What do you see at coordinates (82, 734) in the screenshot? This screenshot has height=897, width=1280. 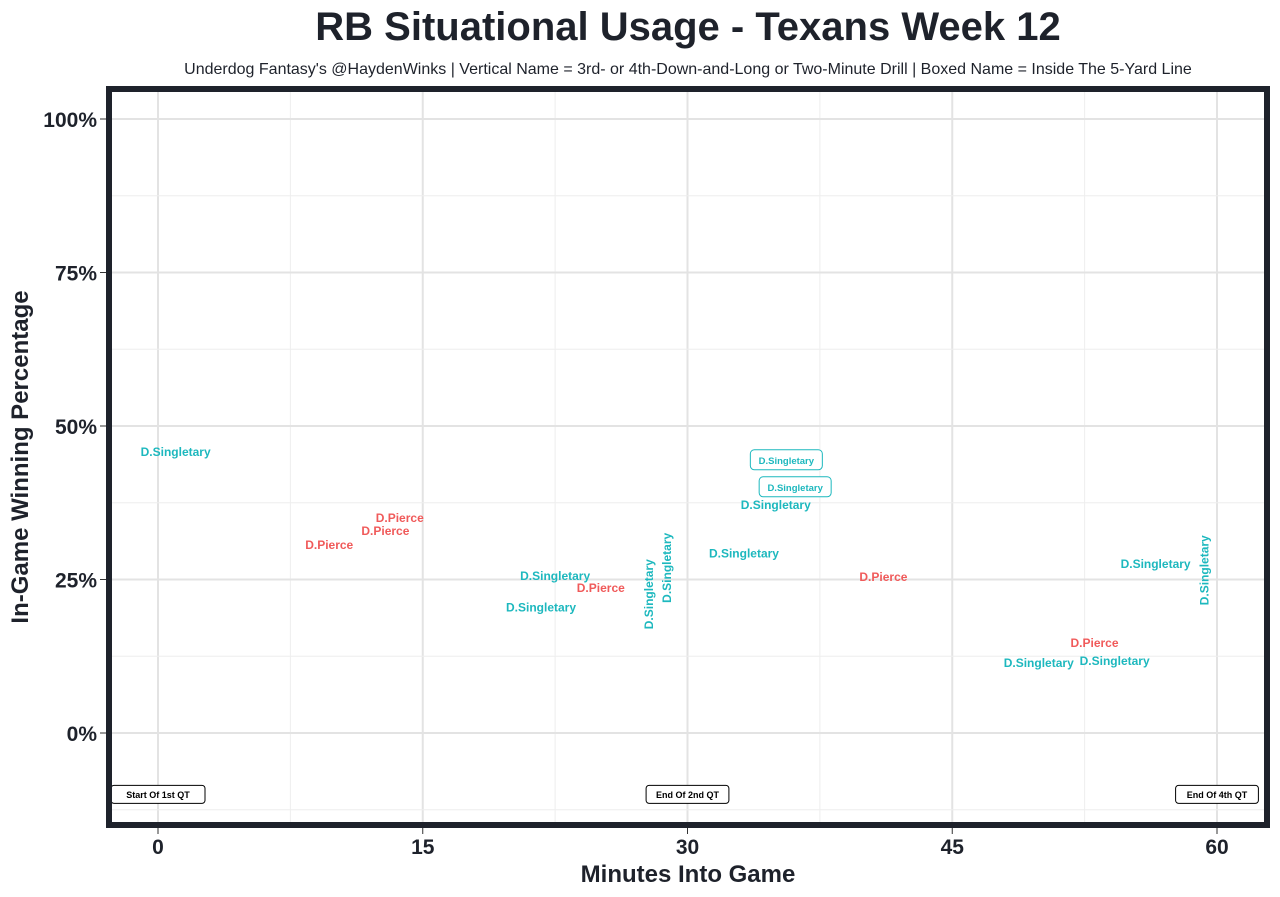 I see `y-tick-label: 0%` at bounding box center [82, 734].